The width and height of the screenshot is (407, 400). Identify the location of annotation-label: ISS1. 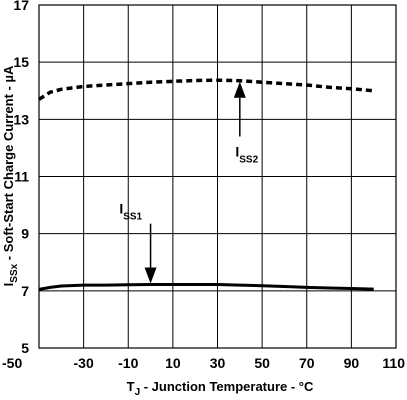
(130, 212).